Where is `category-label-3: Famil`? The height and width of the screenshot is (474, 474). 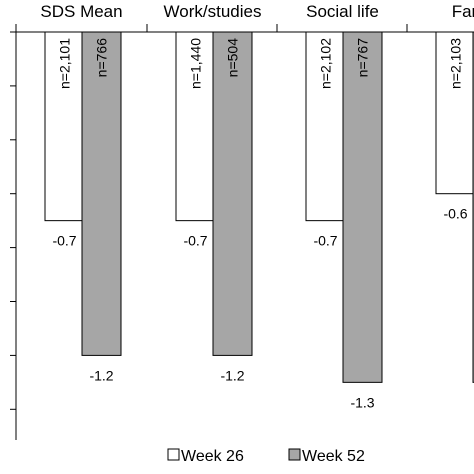
category-label-3: Famil is located at coordinates (463, 11).